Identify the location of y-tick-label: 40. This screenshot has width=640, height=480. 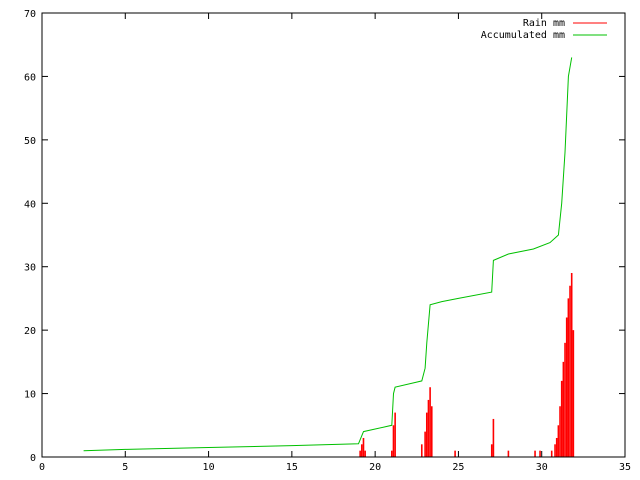
(30, 204).